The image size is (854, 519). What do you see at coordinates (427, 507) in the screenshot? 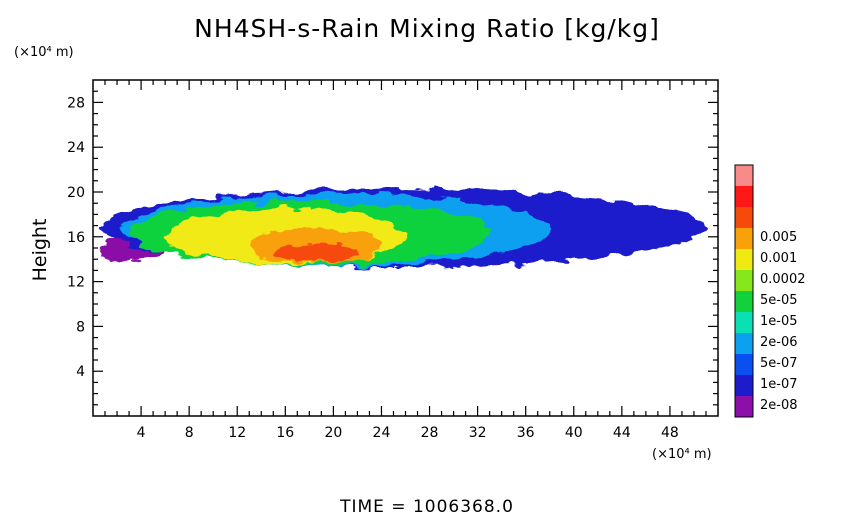
I see `time-caption: TIME = 1006368.0` at bounding box center [427, 507].